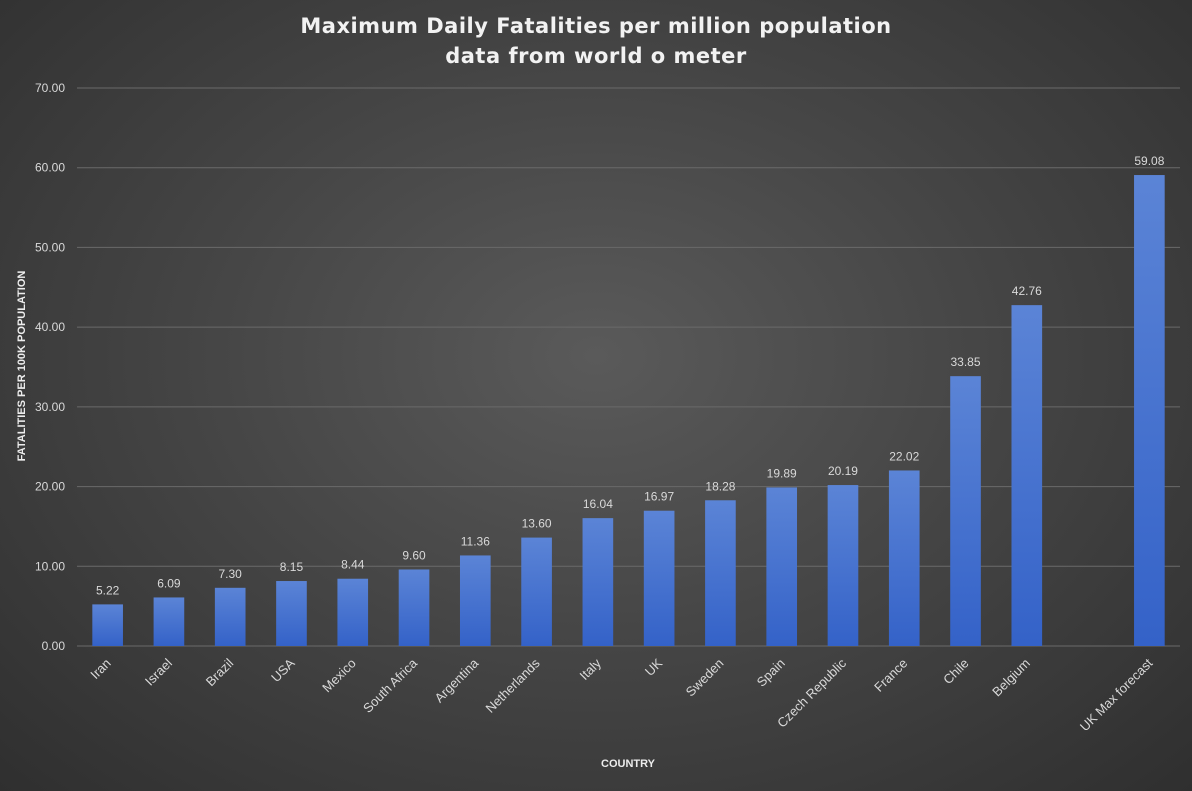 This screenshot has width=1192, height=791. Describe the element at coordinates (513, 685) in the screenshot. I see `x-tick-label: Netherlands` at that location.